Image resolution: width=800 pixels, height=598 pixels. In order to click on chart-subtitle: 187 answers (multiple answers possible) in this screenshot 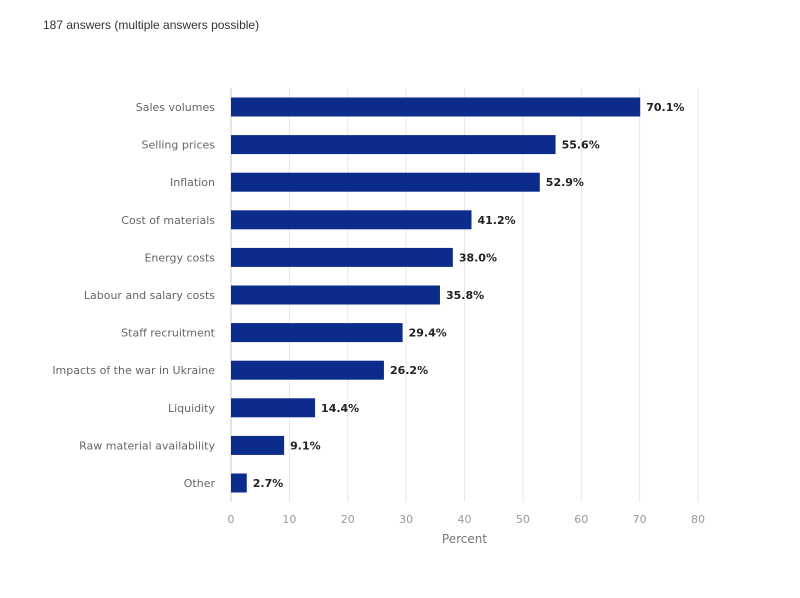, I will do `click(151, 25)`.